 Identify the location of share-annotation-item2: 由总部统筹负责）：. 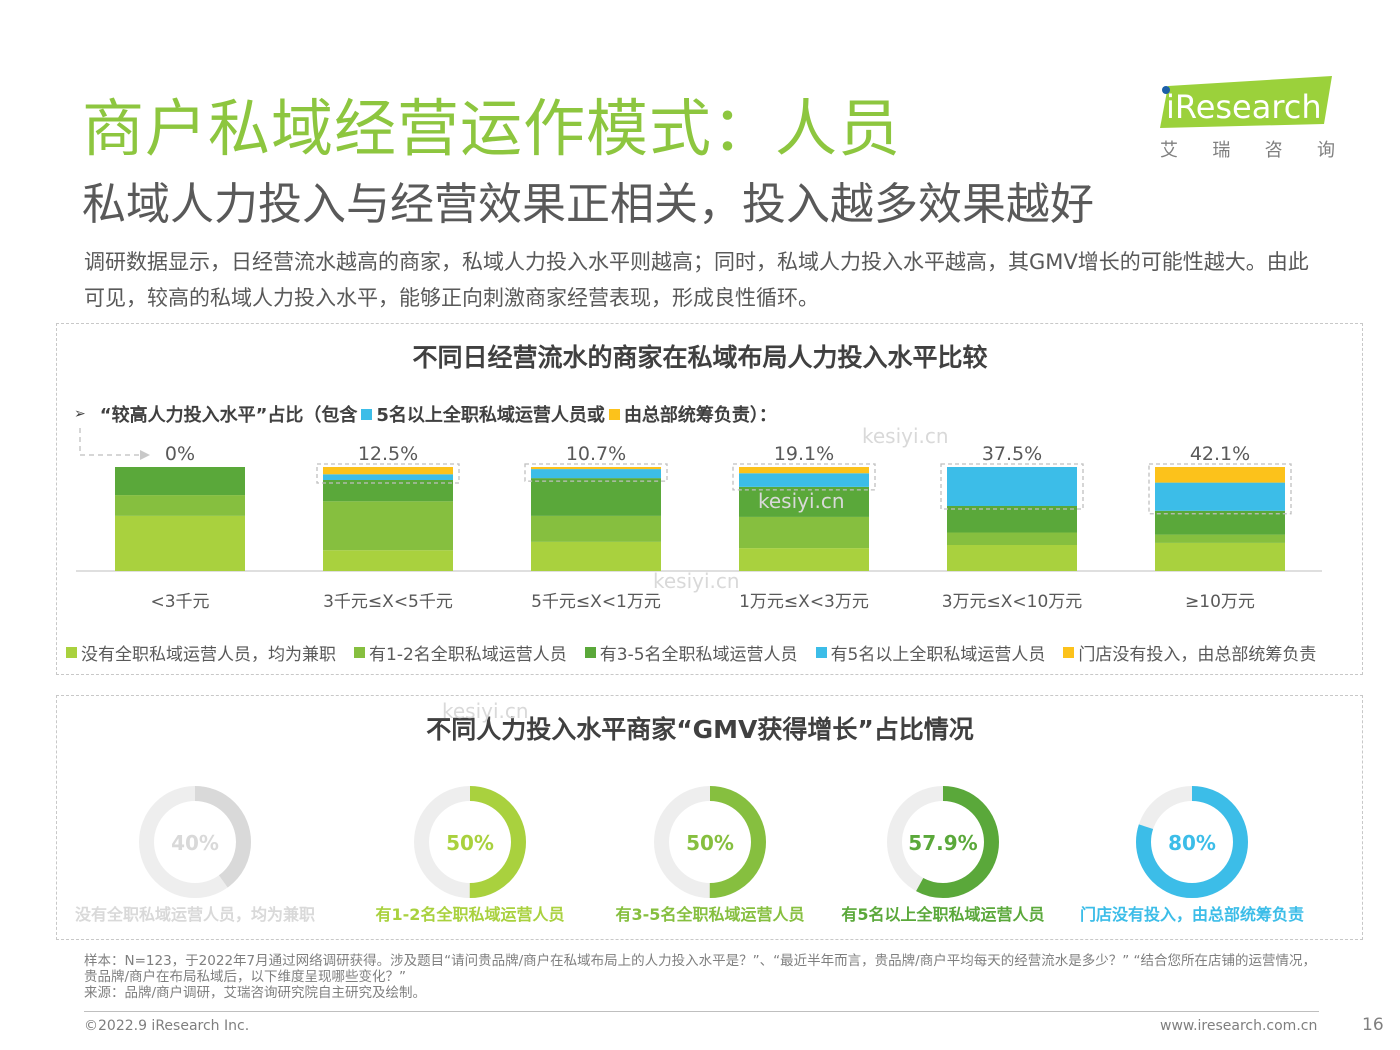
(700, 415).